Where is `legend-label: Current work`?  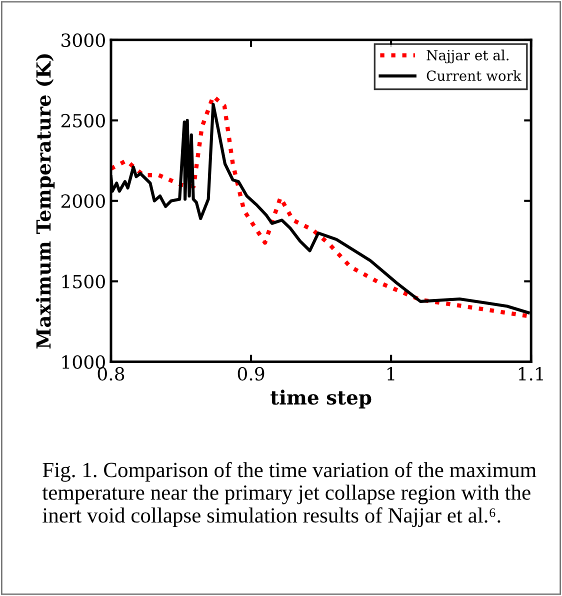
legend-label: Current work is located at coordinates (474, 75).